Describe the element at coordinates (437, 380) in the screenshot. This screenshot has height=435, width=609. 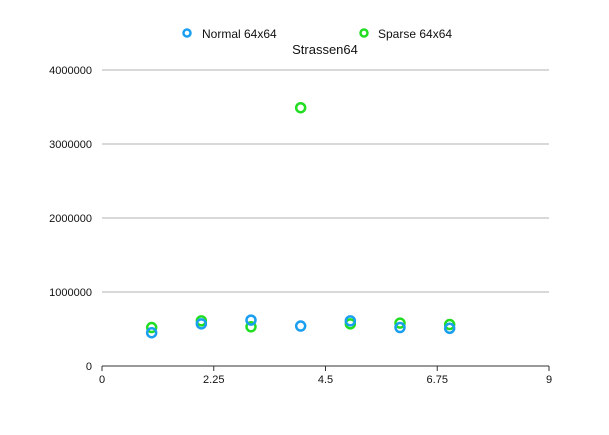
I see `x-tick-label: 6.75` at that location.